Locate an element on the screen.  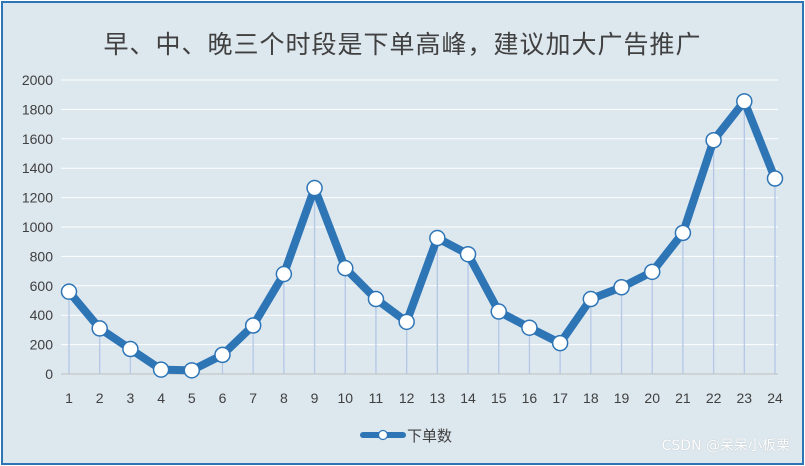
y-tick-label: 1800 is located at coordinates (37, 109).